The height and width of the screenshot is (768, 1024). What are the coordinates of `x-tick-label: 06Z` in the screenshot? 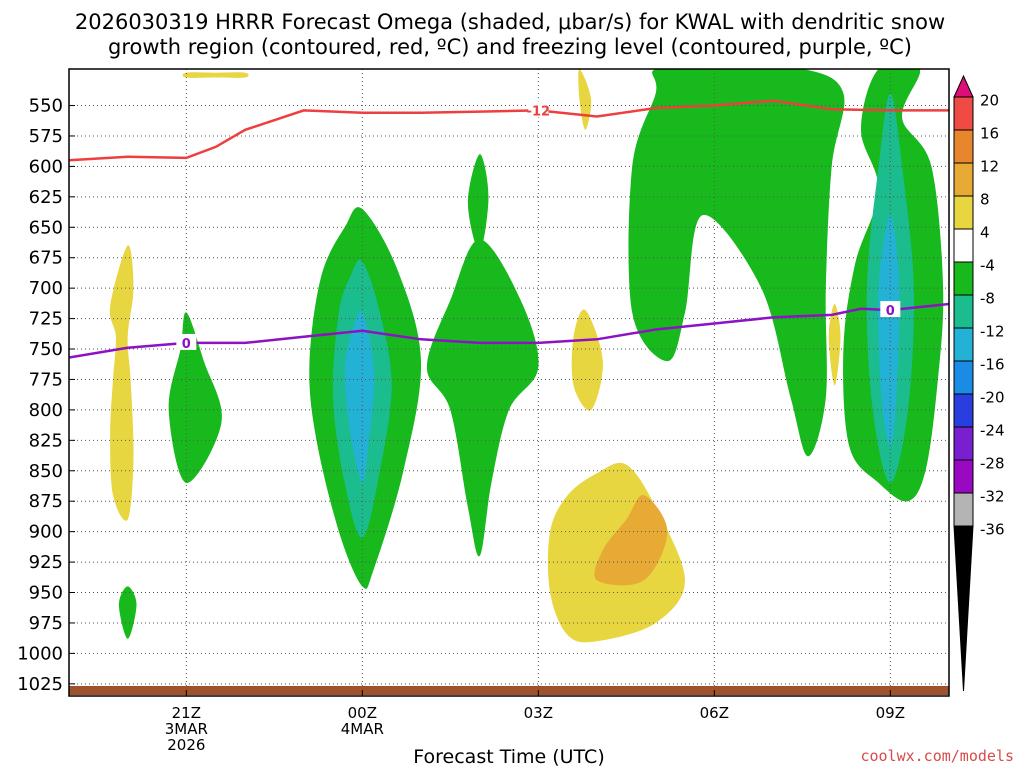 It's located at (714, 713).